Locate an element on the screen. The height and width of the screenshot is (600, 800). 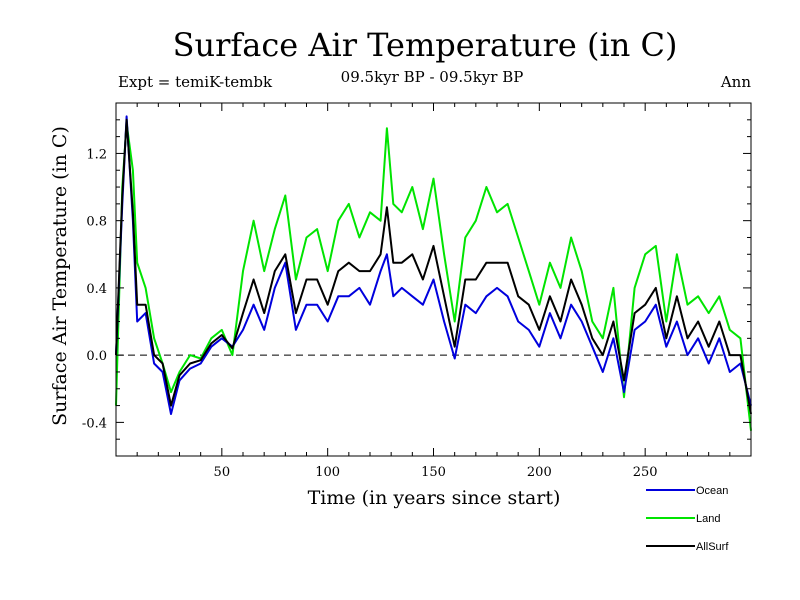
x-axis-label: Time (in years since start) is located at coordinates (434, 498).